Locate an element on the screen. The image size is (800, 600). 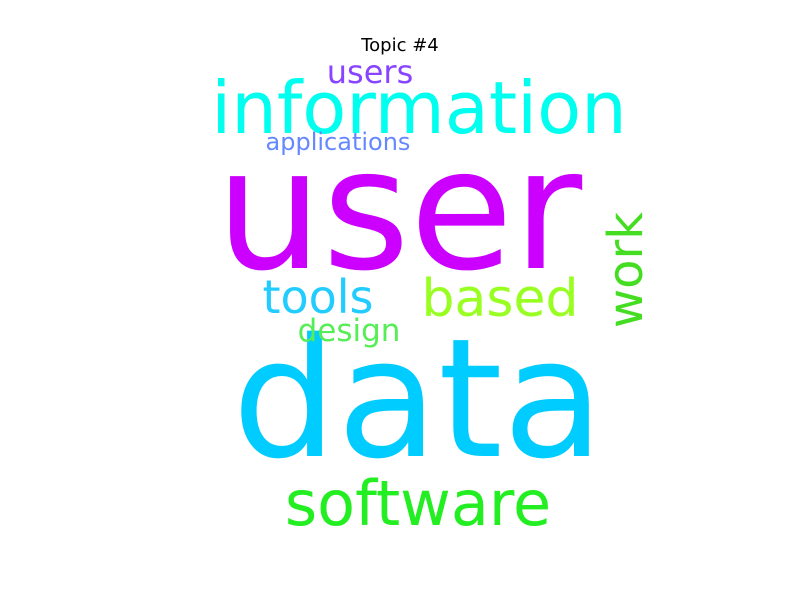
word-users: users is located at coordinates (370, 72).